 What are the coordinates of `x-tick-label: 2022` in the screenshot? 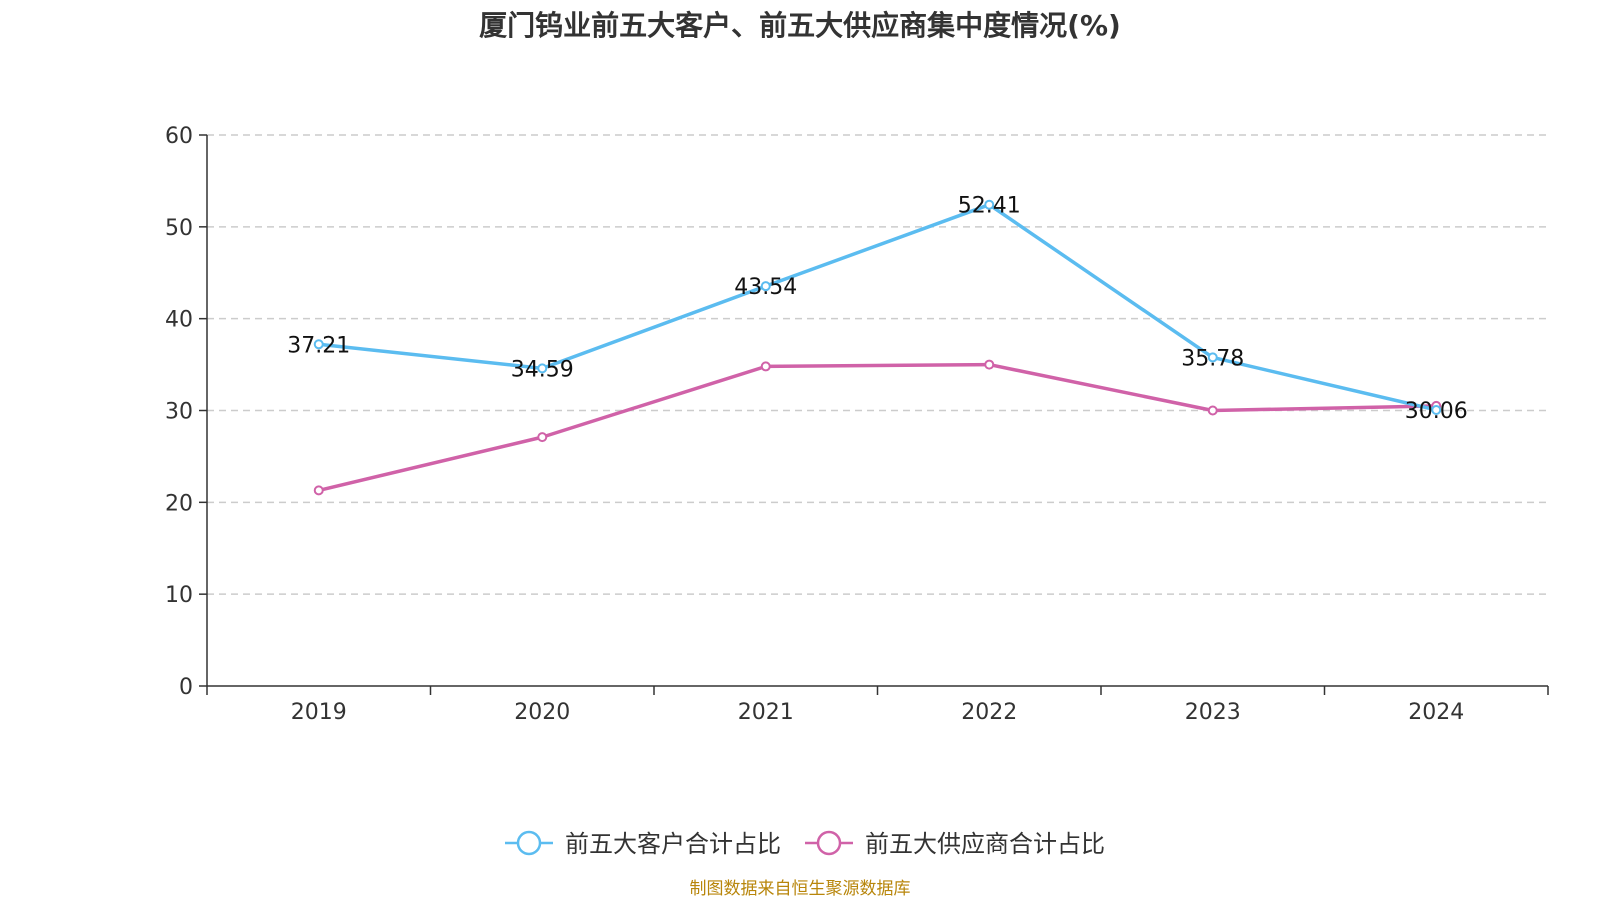 It's located at (989, 712).